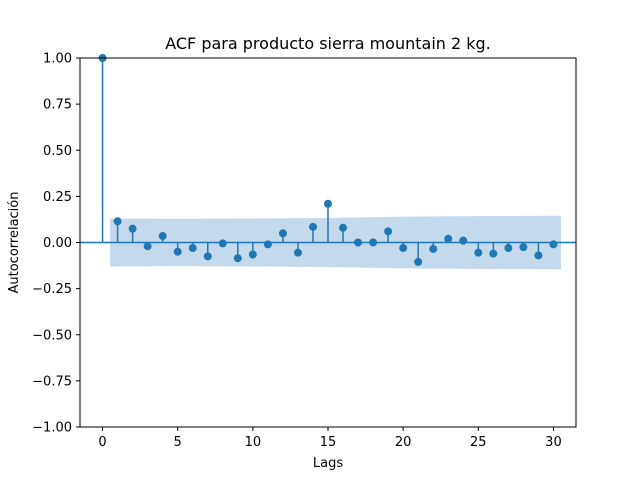 This screenshot has width=640, height=480. I want to click on y-tick-label-2: 0.50, so click(57, 151).